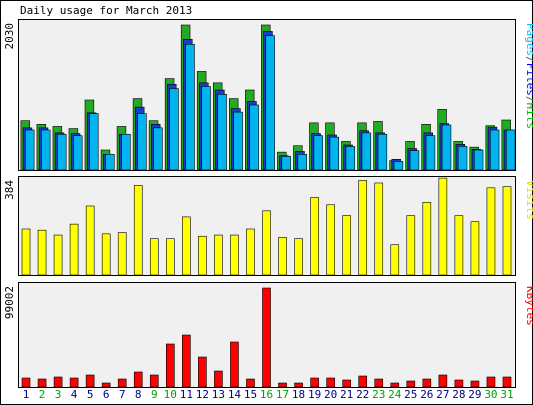  What do you see at coordinates (506, 394) in the screenshot?
I see `x-tick-label-31: 31` at bounding box center [506, 394].